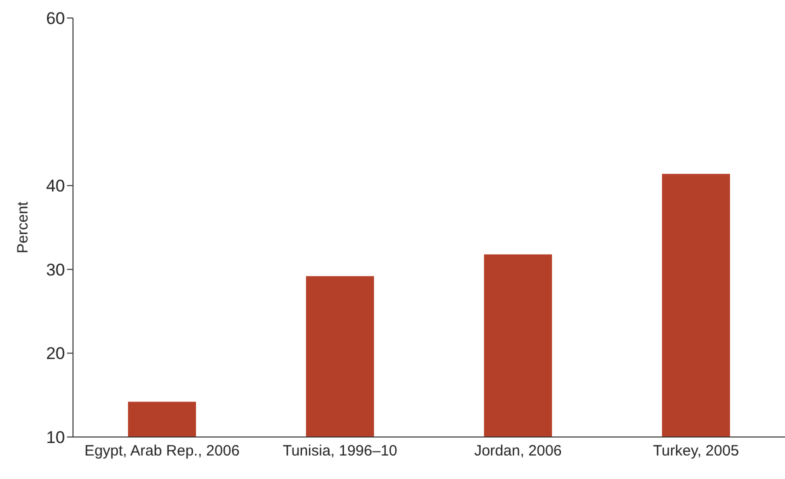 The image size is (785, 479). Describe the element at coordinates (23, 227) in the screenshot. I see `y-axis-title: Percent` at that location.